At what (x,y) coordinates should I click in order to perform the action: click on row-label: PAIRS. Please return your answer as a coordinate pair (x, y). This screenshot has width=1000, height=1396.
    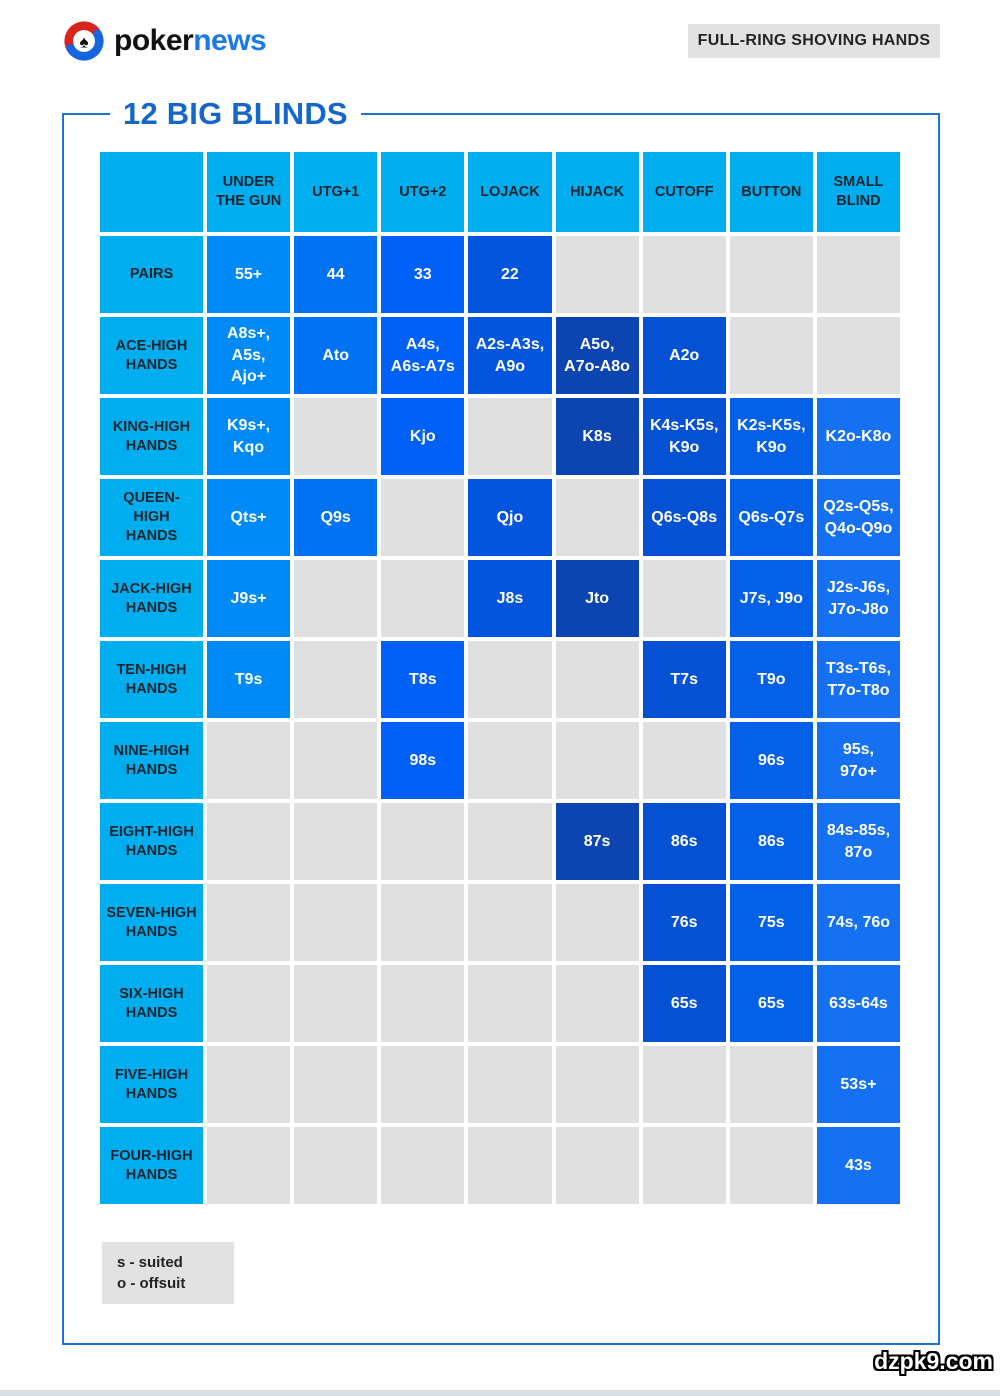
    Looking at the image, I should click on (151, 274).